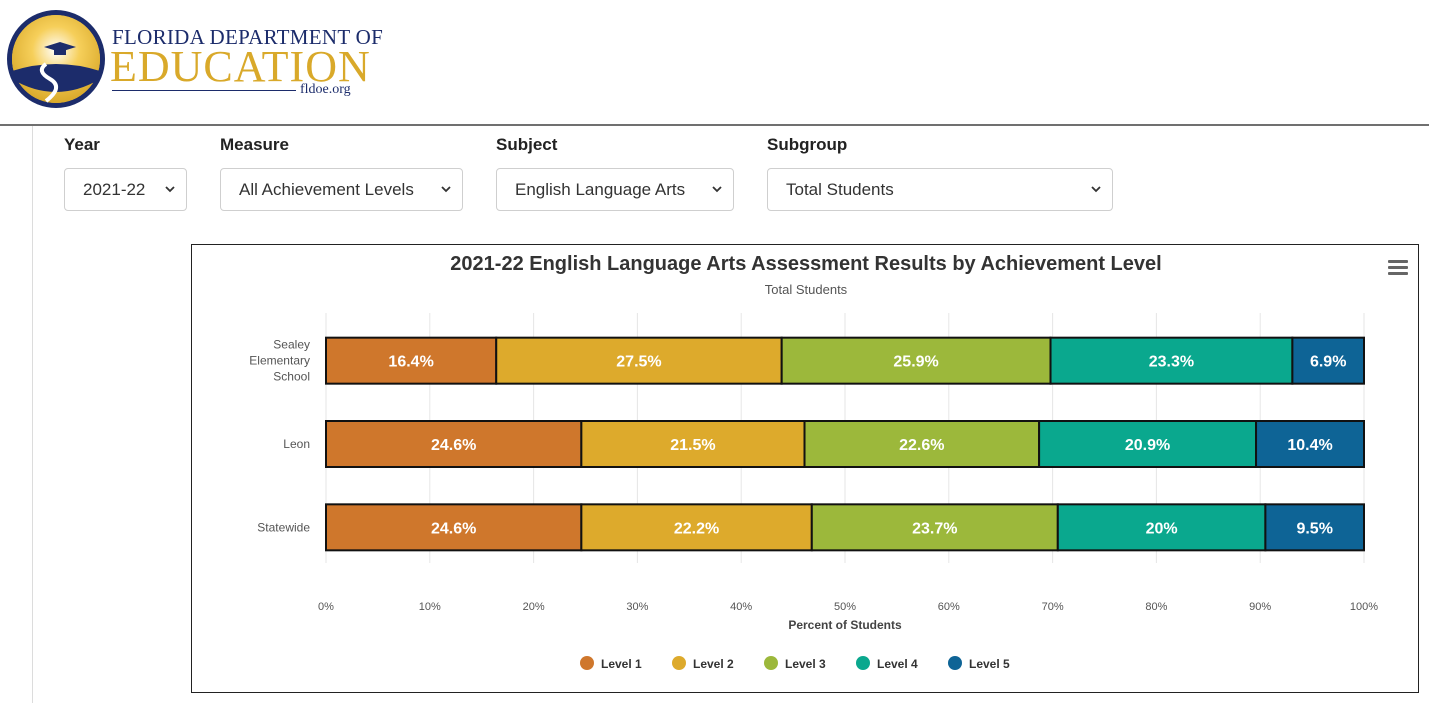  Describe the element at coordinates (806, 289) in the screenshot. I see `chart-subtitle: Total Students` at that location.